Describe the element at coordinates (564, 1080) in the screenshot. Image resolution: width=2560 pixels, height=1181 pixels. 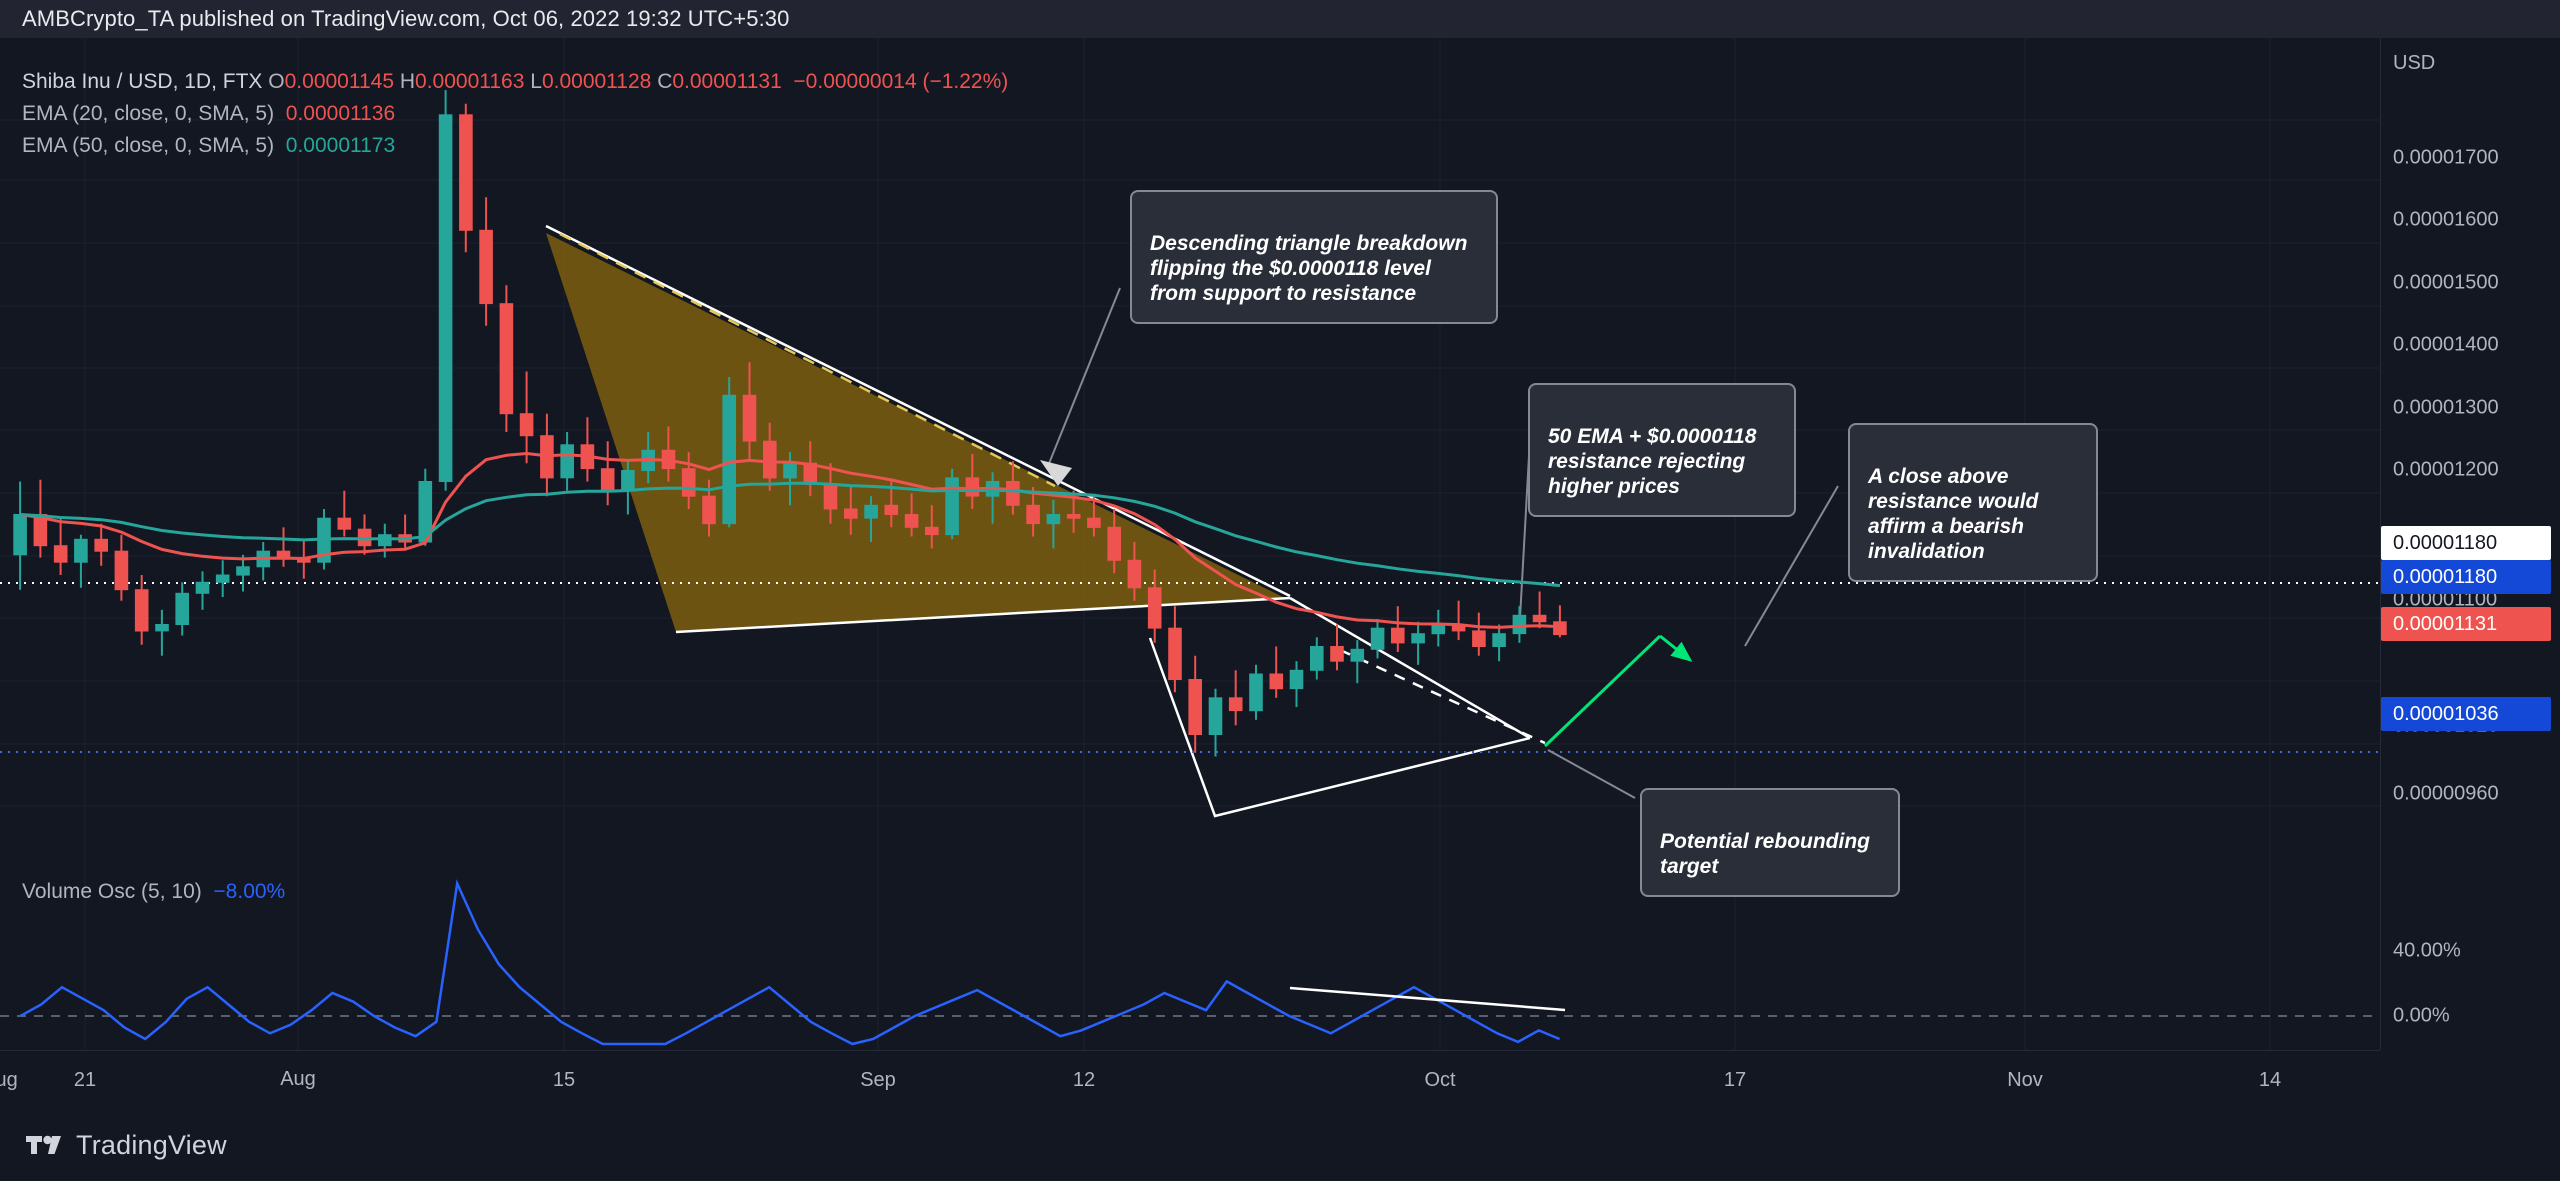
I see `date-tick-2: 15` at that location.